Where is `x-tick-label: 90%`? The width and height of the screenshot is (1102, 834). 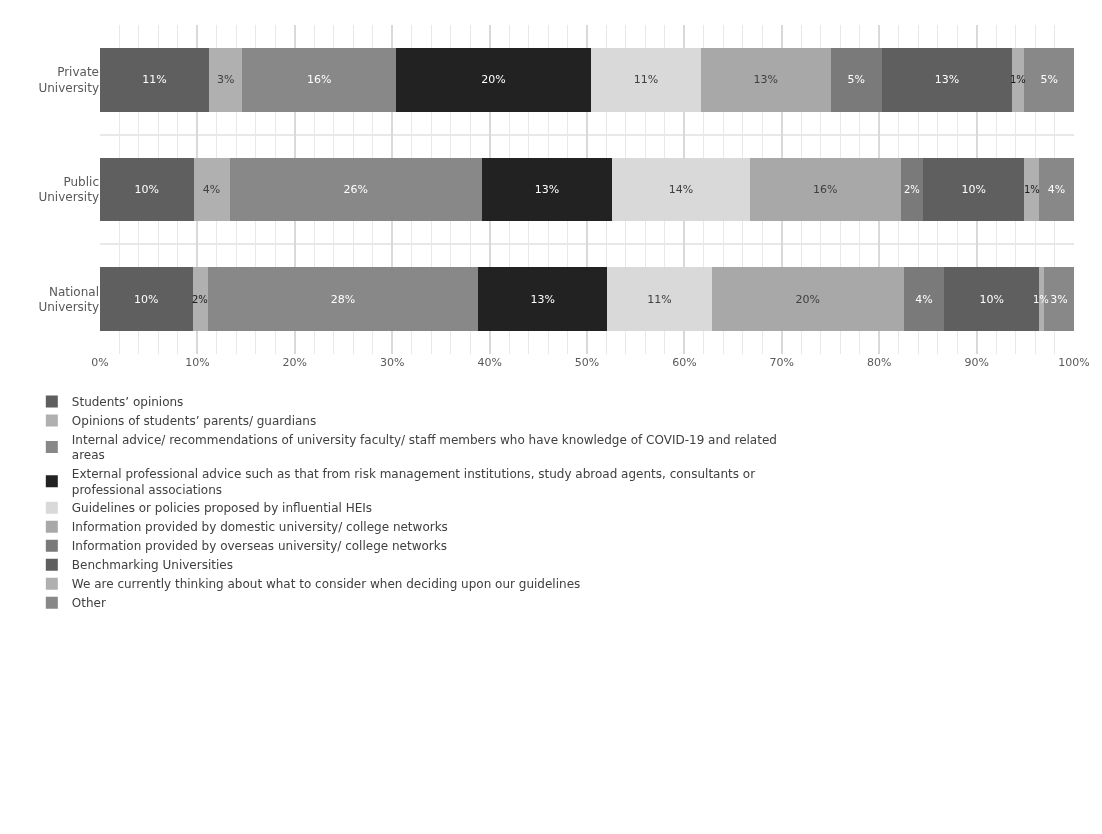 x-tick-label: 90% is located at coordinates (976, 362).